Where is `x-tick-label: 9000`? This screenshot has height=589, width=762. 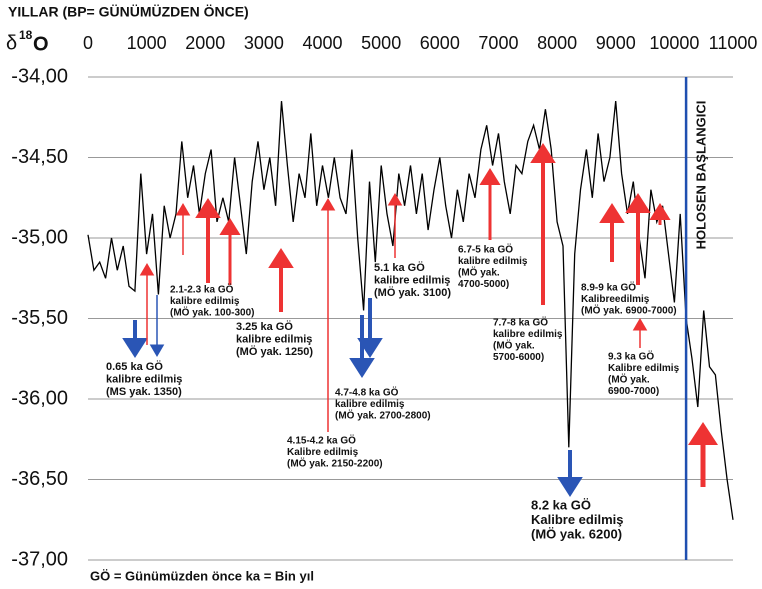 x-tick-label: 9000 is located at coordinates (616, 43).